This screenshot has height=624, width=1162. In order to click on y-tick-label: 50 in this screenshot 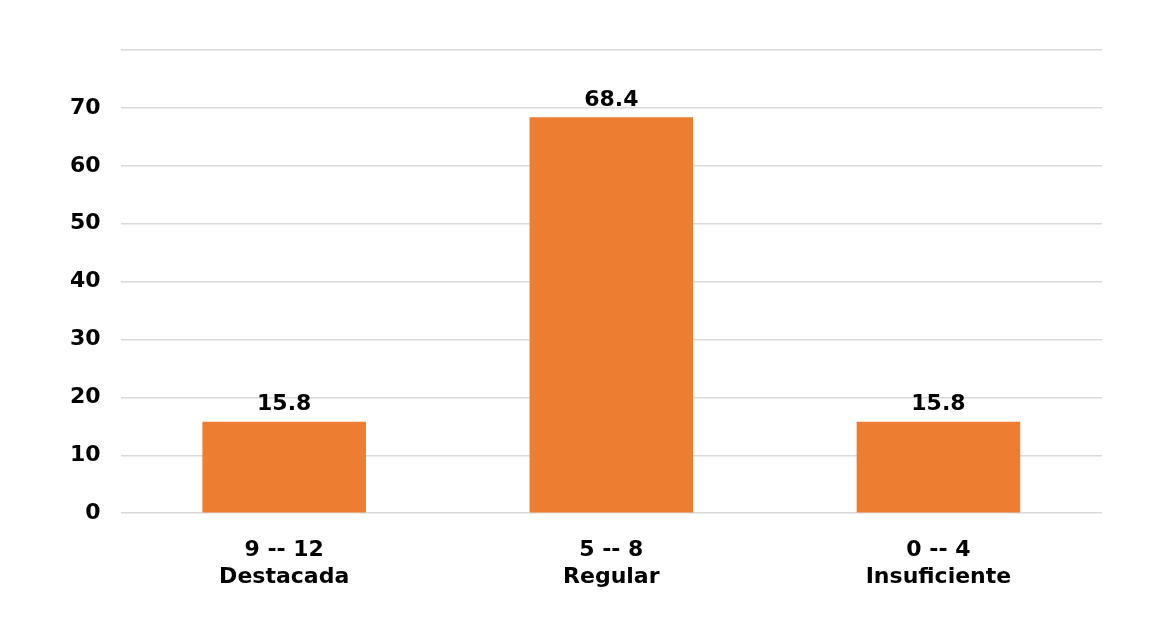, I will do `click(85, 222)`.